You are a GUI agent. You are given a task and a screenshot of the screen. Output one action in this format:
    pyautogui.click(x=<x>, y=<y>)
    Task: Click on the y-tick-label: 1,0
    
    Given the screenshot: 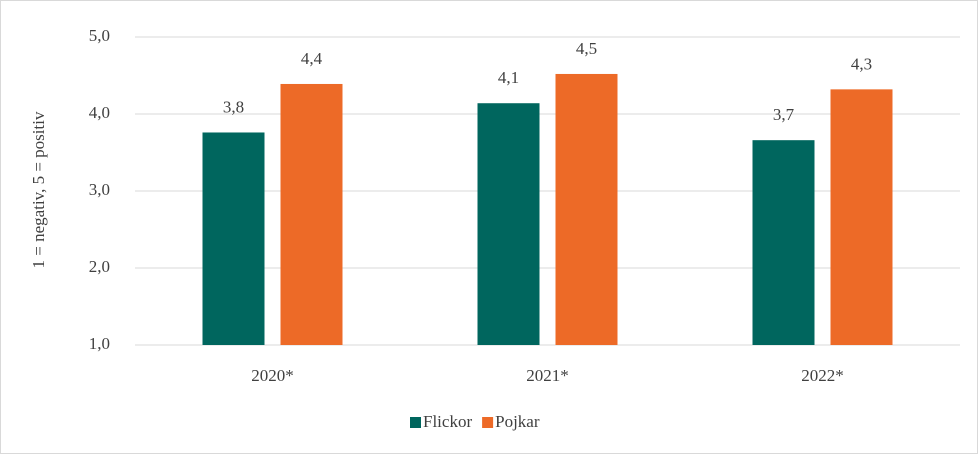 What is the action you would take?
    pyautogui.click(x=99, y=343)
    